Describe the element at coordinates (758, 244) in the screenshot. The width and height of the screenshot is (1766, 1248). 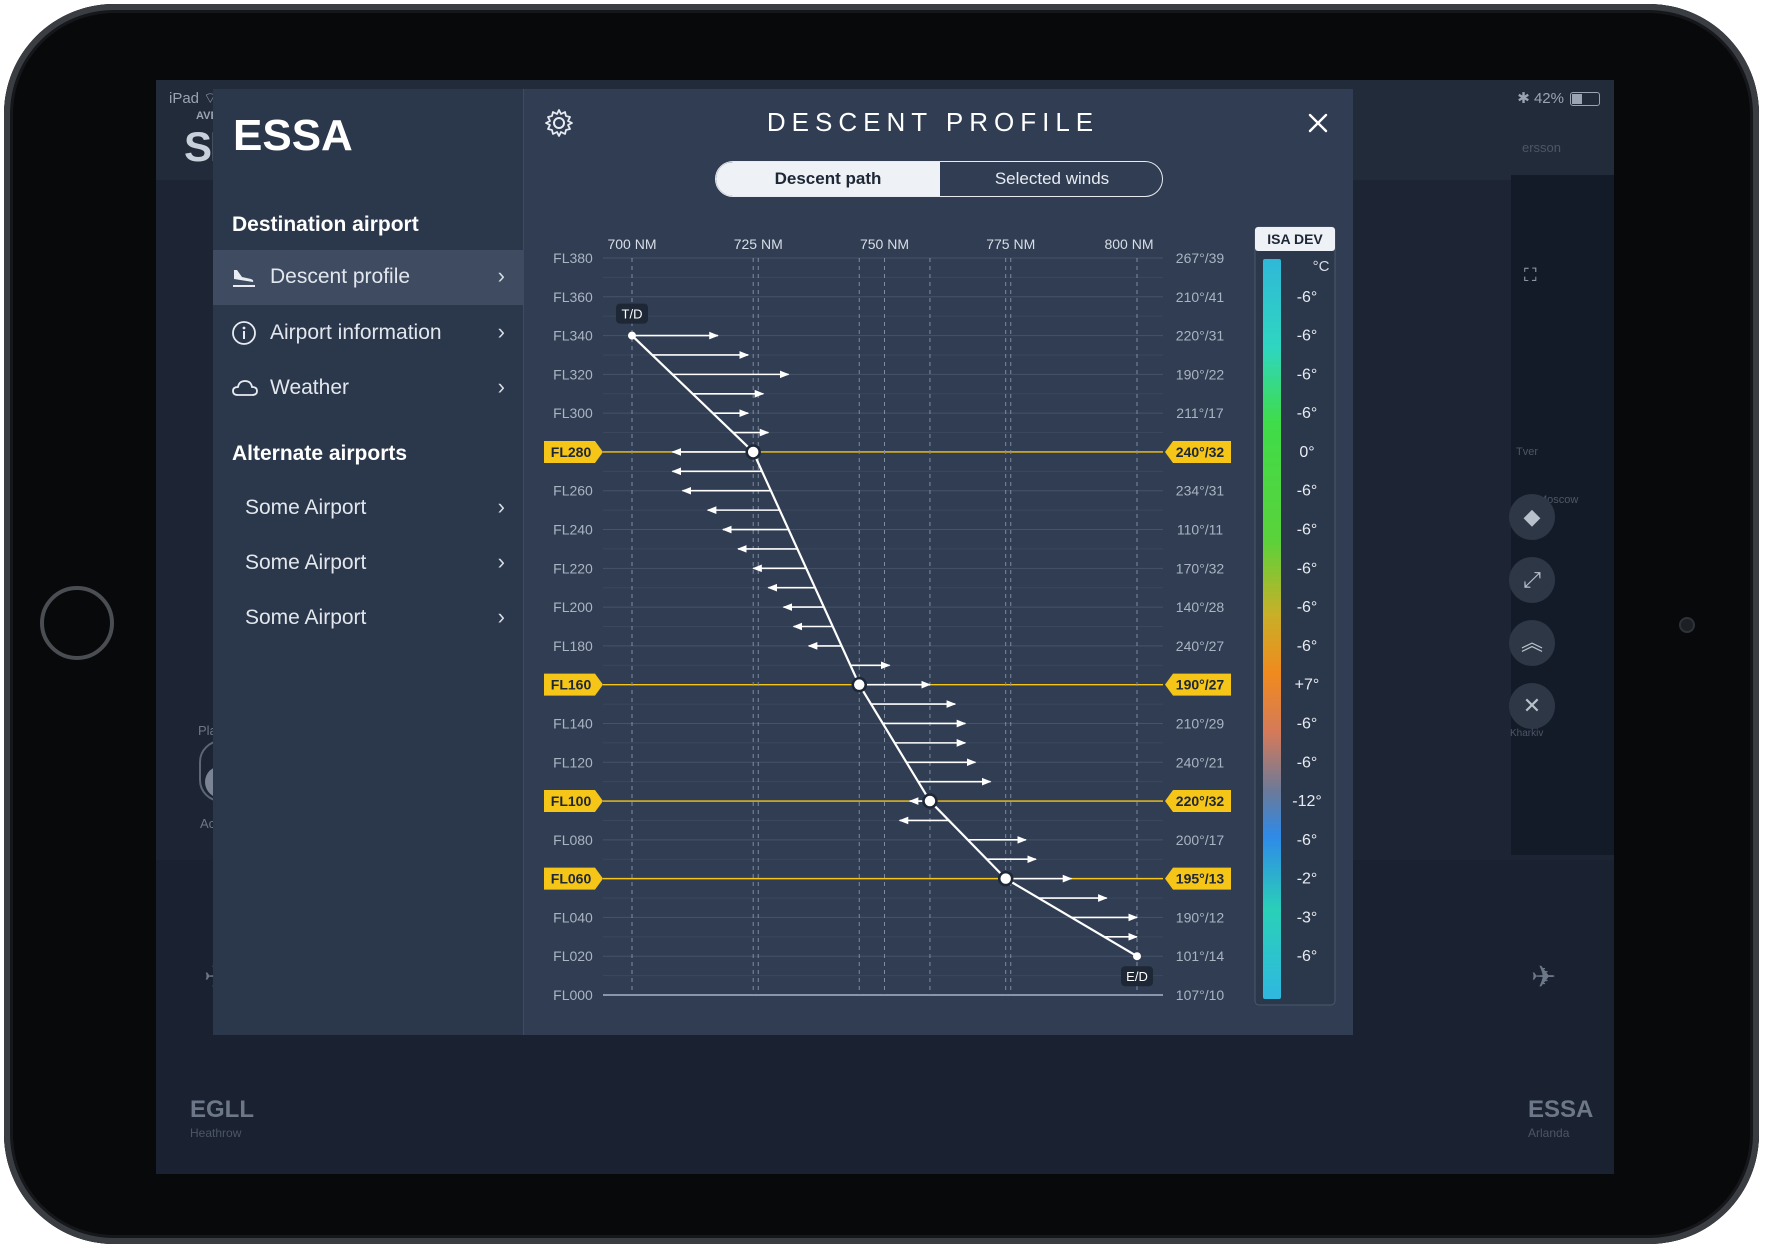
I see `x-tick-label: 725 NM` at that location.